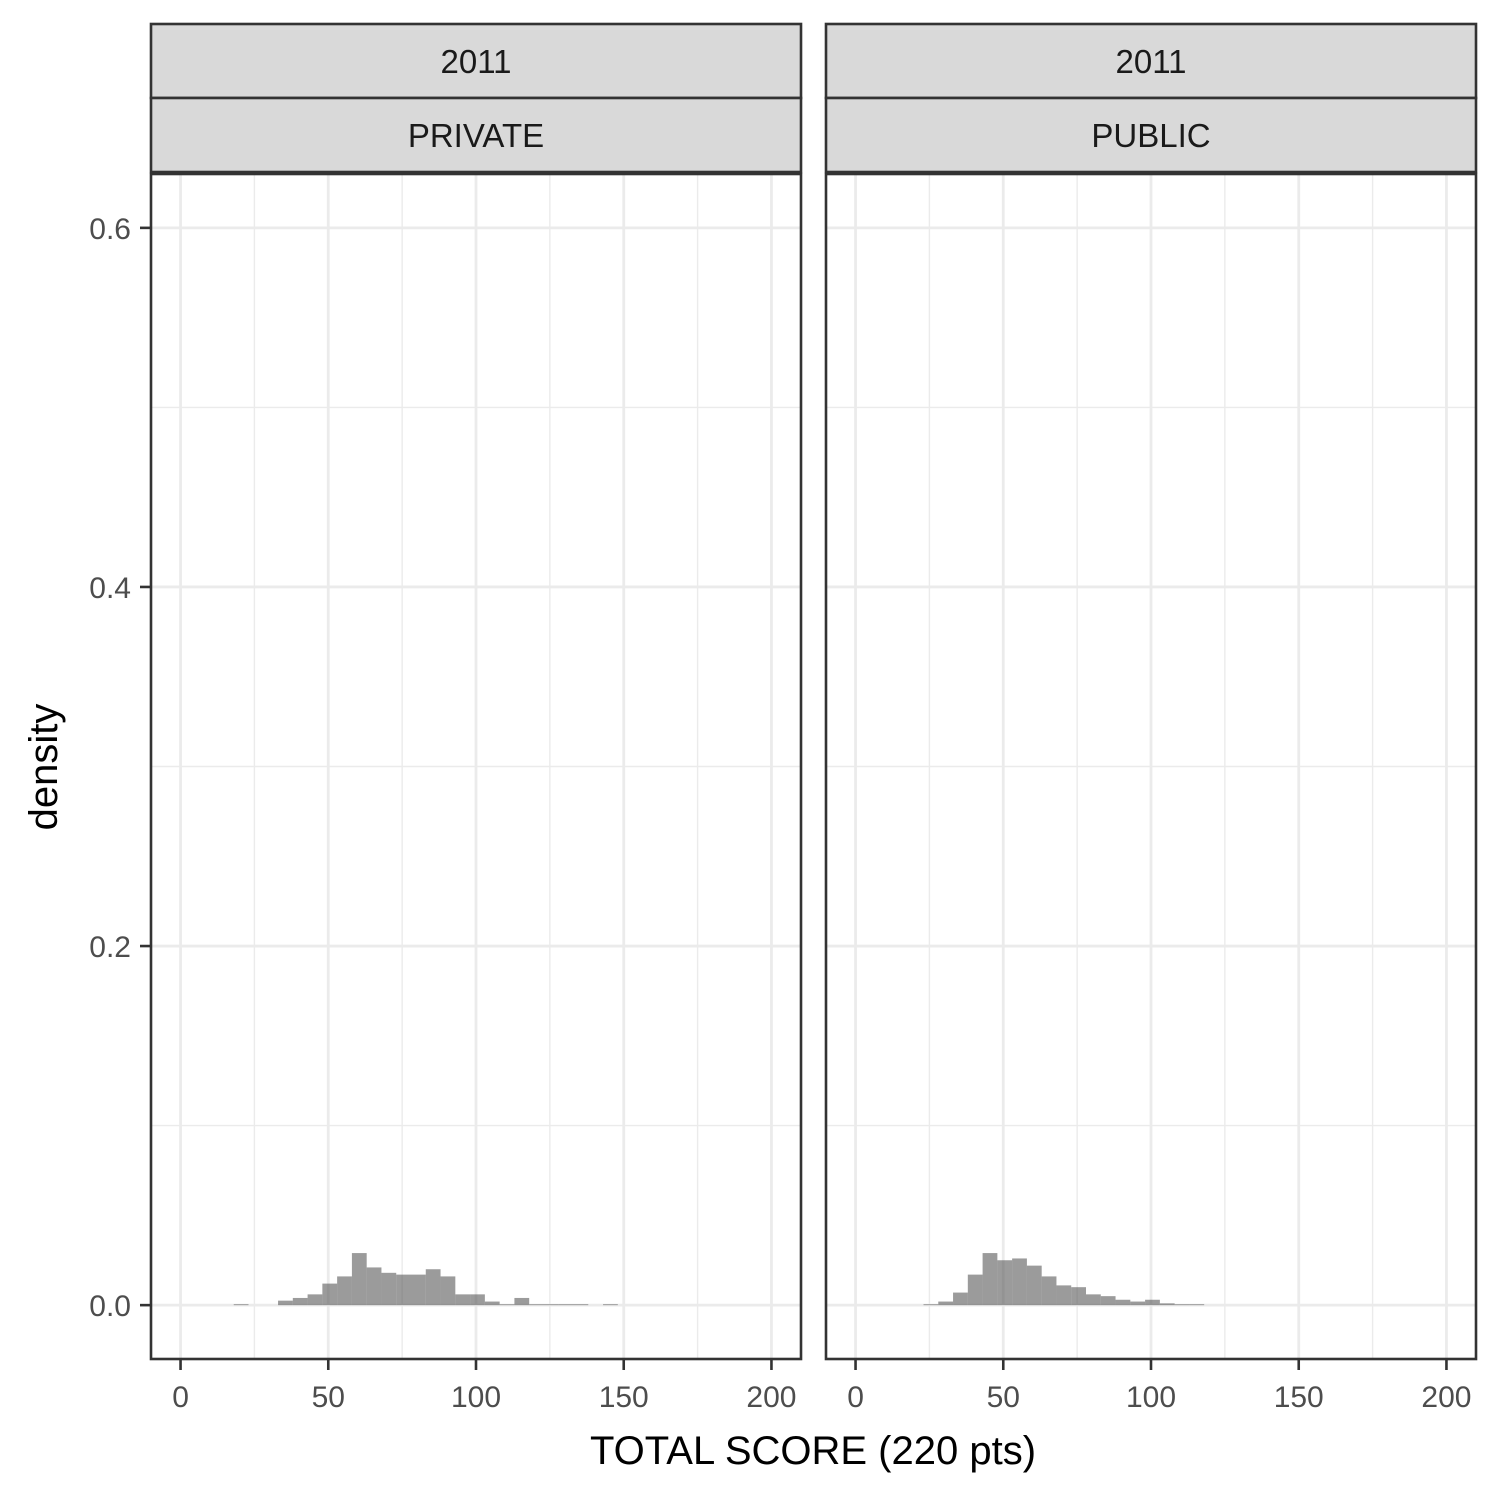 This screenshot has width=1500, height=1499. I want to click on y-tick-label: 0.6, so click(110, 229).